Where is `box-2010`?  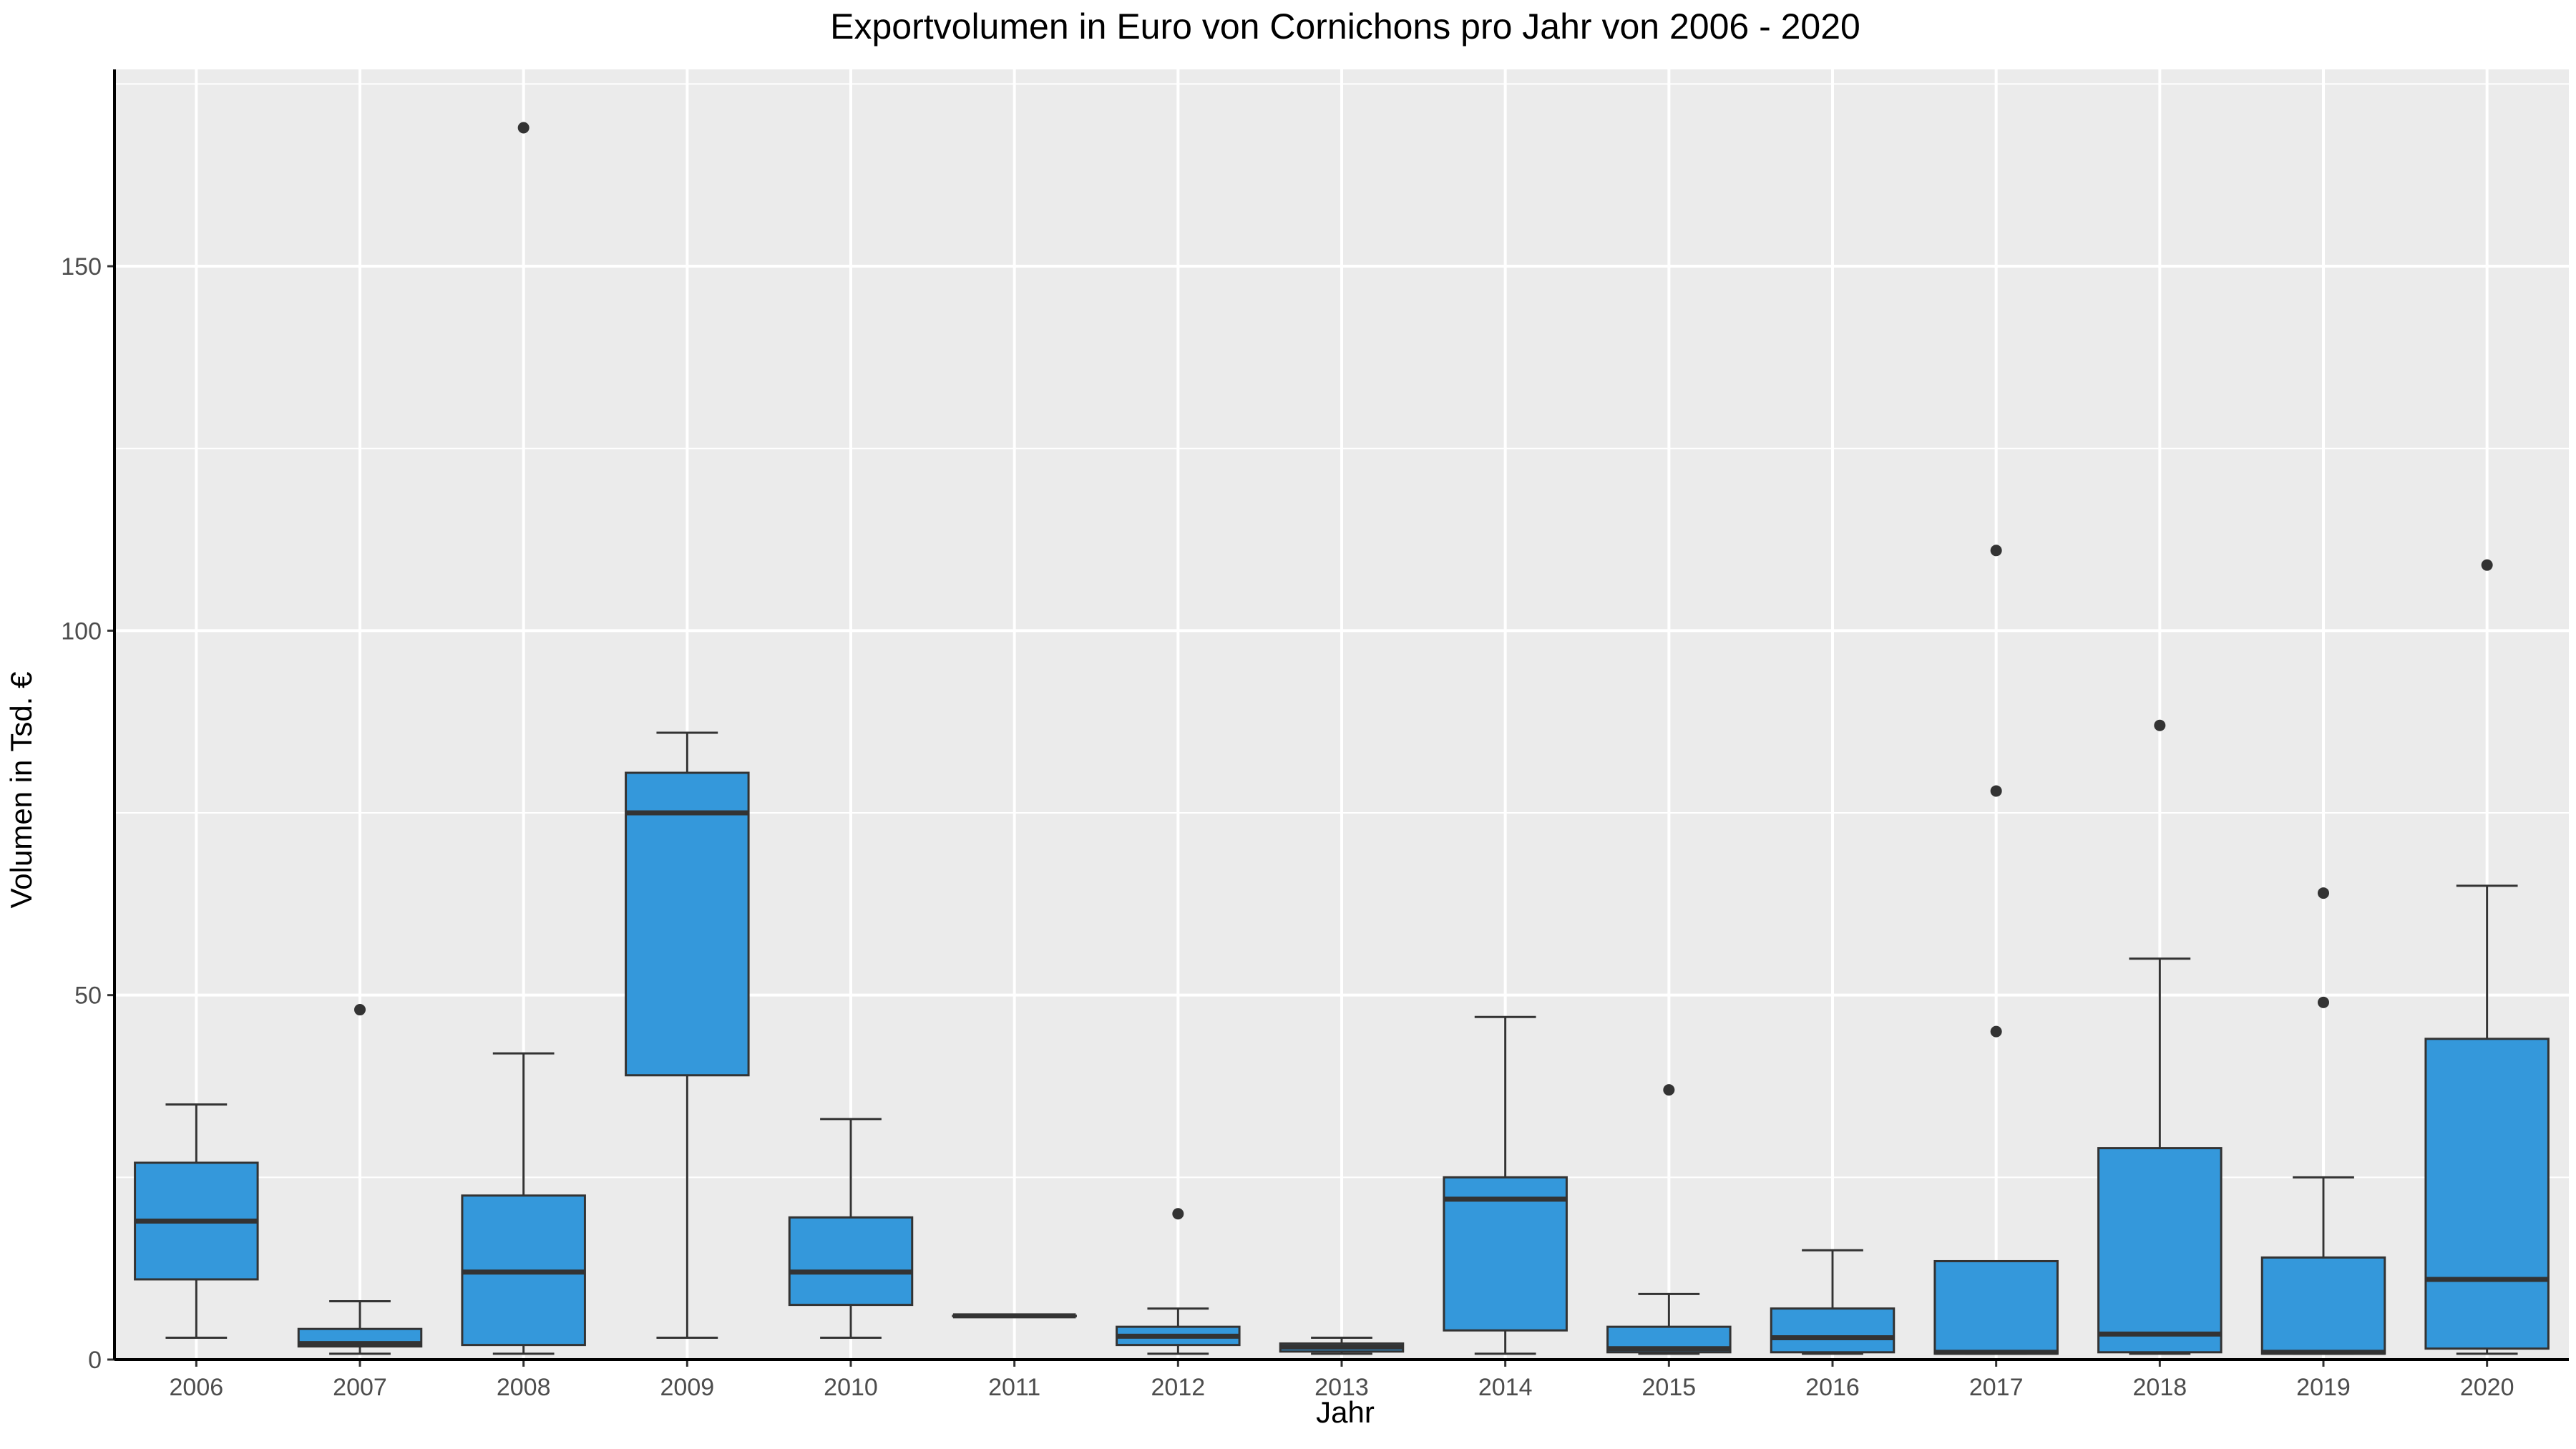
box-2010 is located at coordinates (851, 1261).